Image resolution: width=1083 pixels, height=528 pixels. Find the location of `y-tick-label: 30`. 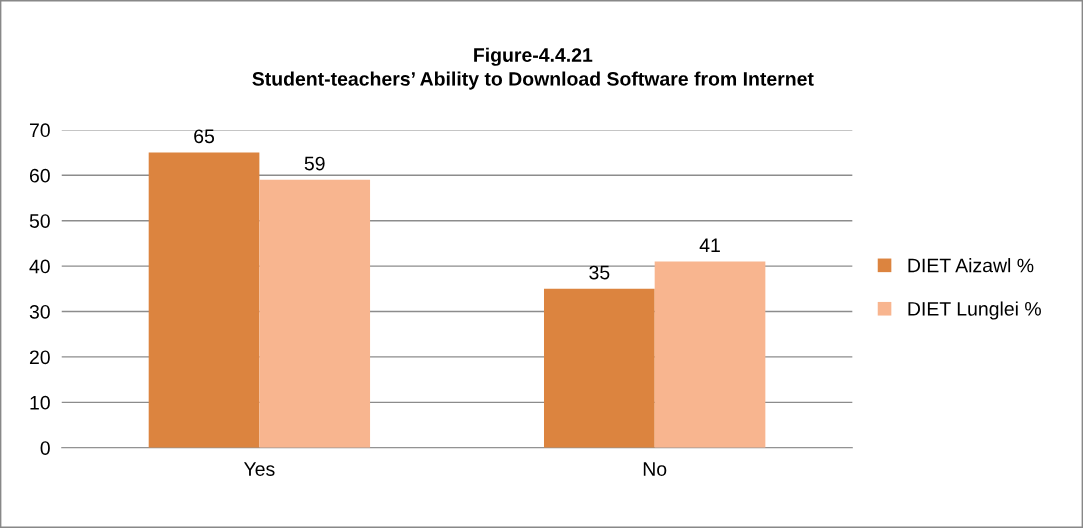

y-tick-label: 30 is located at coordinates (39, 311).